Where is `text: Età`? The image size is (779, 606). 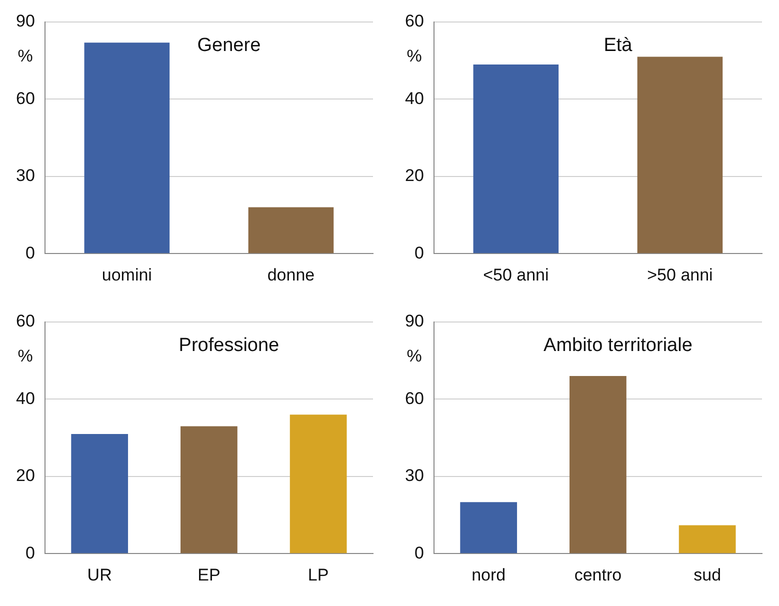 text: Età is located at coordinates (618, 45).